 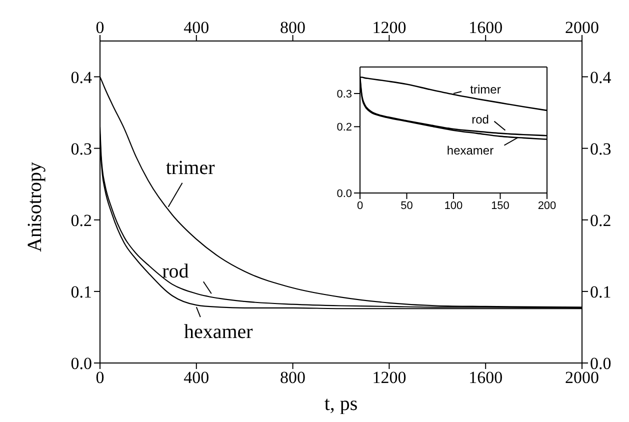 What do you see at coordinates (293, 27) in the screenshot?
I see `x-tick-label: 800` at bounding box center [293, 27].